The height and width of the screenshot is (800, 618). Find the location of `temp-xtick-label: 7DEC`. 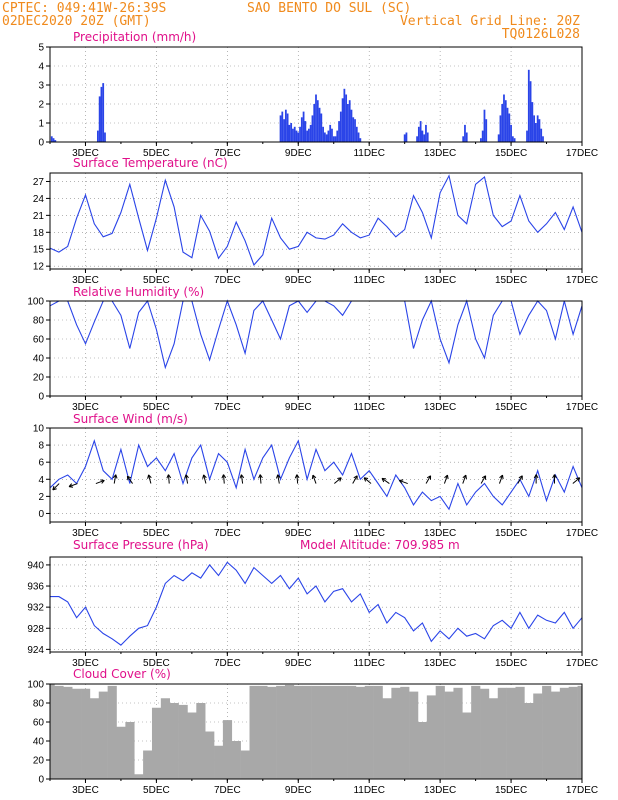

temp-xtick-label: 7DEC is located at coordinates (227, 280).